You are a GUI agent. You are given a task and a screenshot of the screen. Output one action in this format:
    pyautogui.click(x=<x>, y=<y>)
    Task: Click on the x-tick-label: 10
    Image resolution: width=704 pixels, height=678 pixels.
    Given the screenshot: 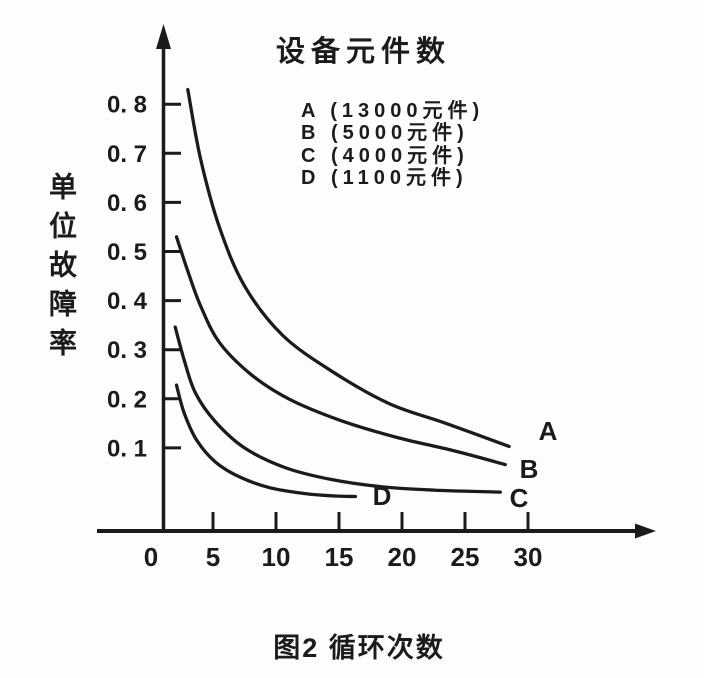 What is the action you would take?
    pyautogui.click(x=276, y=557)
    